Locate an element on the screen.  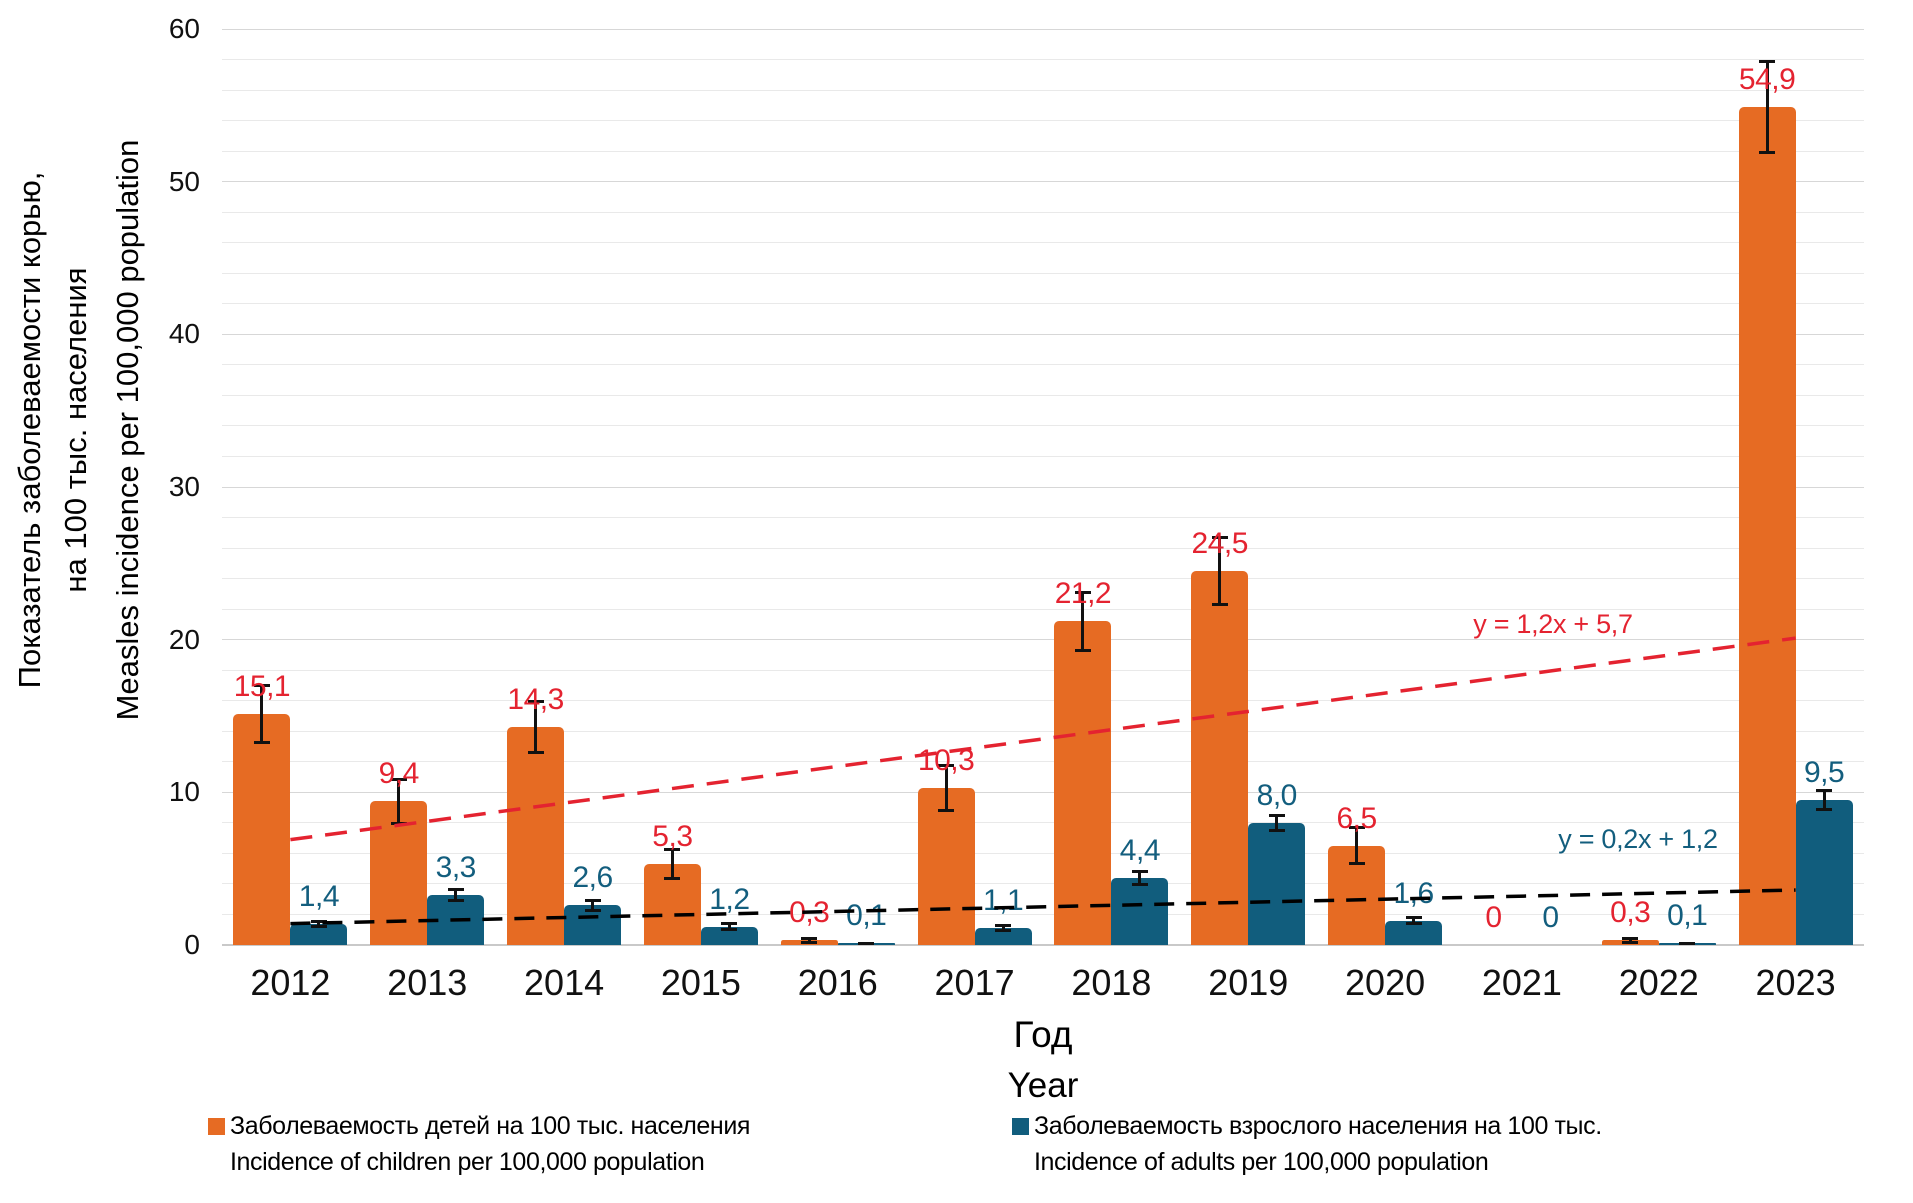
x-tick-label-2023: 2023 is located at coordinates (1795, 982).